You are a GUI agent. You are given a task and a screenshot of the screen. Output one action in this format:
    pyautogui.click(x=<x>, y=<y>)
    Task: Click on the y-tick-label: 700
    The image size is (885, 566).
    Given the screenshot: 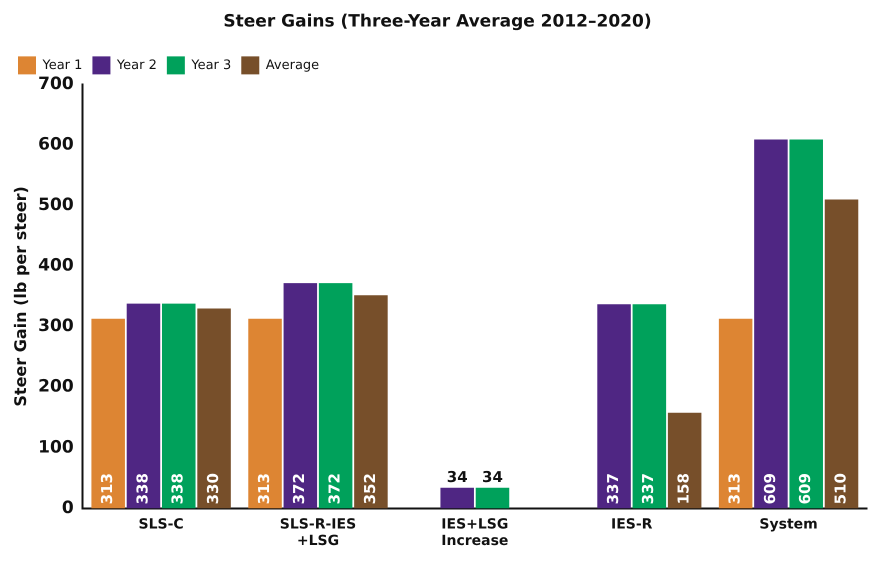 What is the action you would take?
    pyautogui.click(x=56, y=84)
    